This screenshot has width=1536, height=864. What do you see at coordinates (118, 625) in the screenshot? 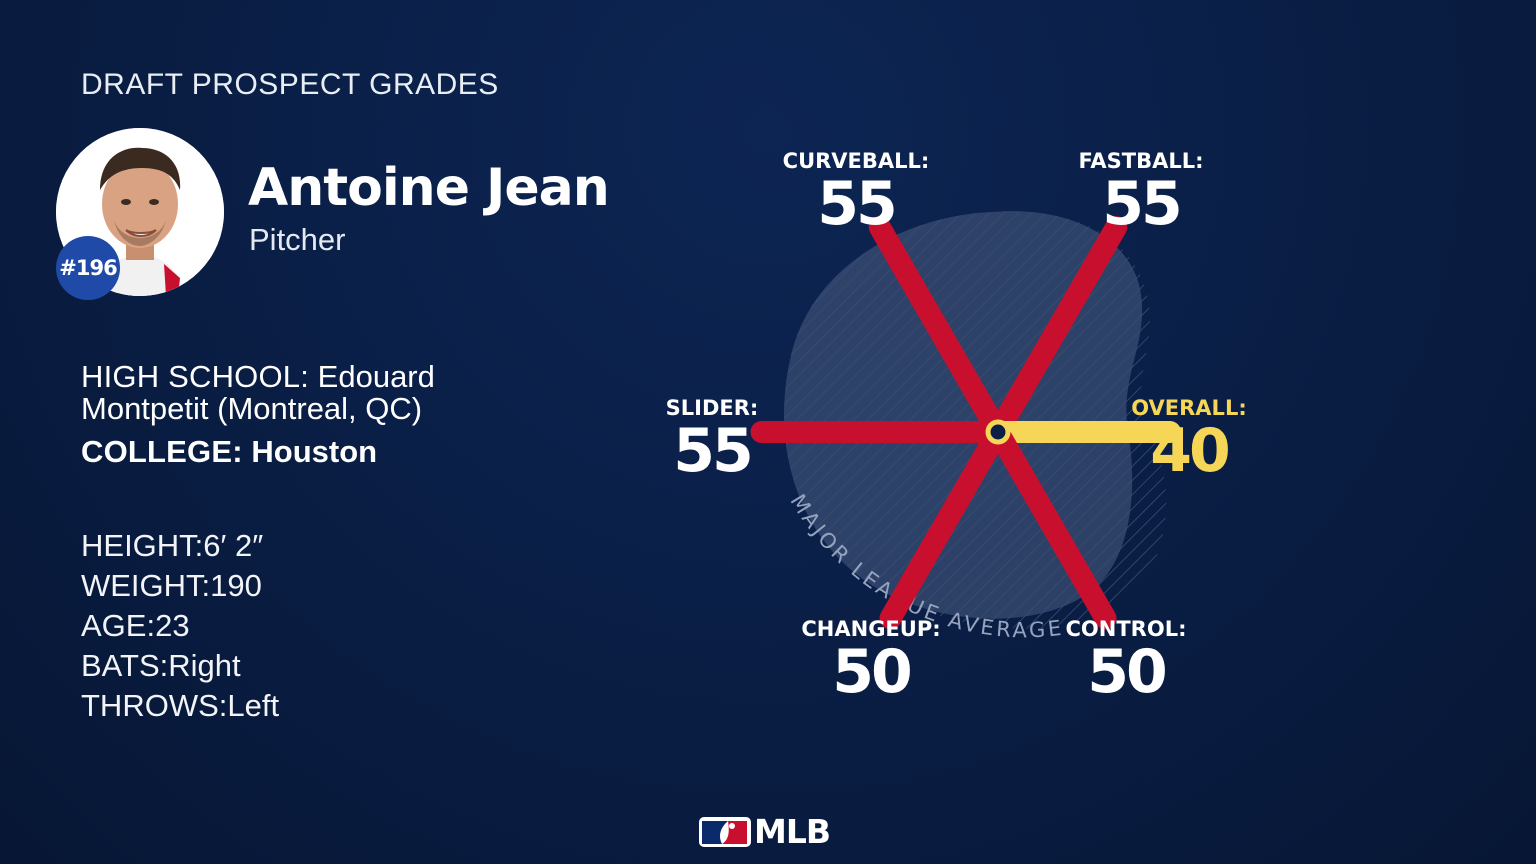
I see `vital-label: AGE:` at bounding box center [118, 625].